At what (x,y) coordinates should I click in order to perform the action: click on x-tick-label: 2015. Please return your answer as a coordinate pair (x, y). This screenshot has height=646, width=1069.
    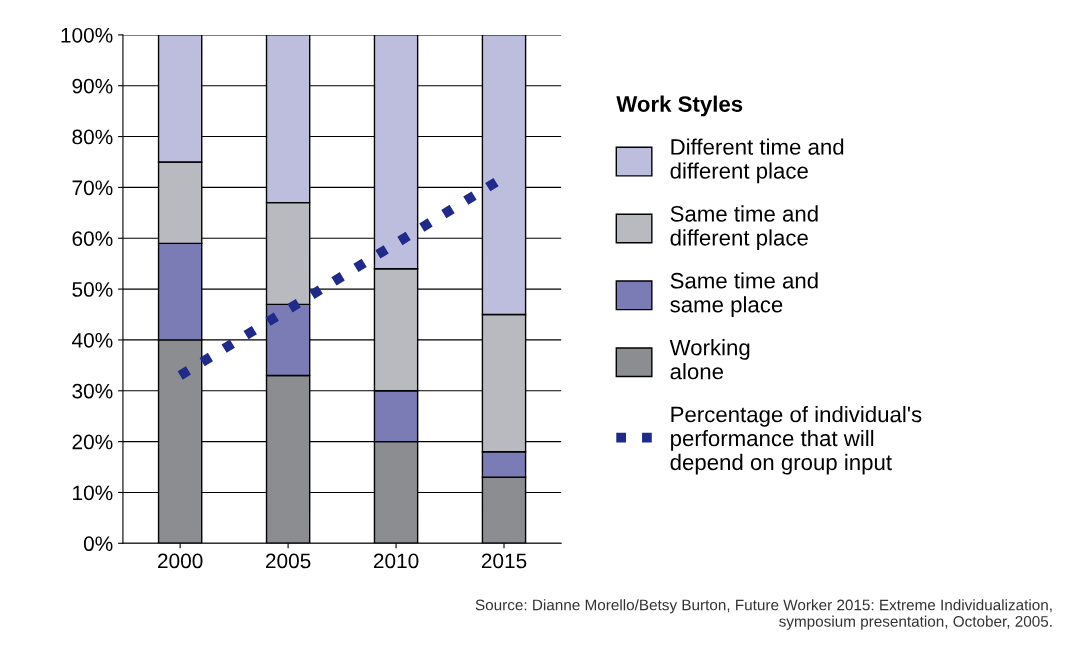
    Looking at the image, I should click on (504, 561).